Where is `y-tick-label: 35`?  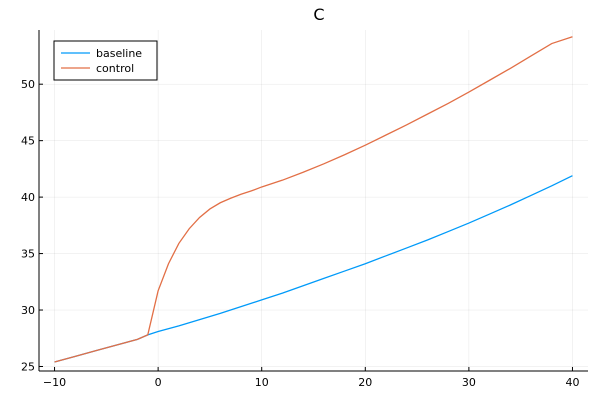
y-tick-label: 35 is located at coordinates (28, 254).